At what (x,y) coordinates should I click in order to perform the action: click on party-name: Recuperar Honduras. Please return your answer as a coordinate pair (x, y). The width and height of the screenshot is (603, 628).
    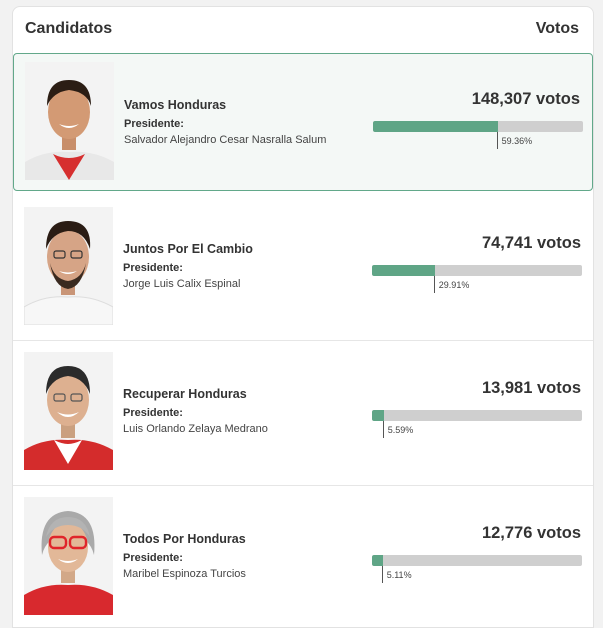
    Looking at the image, I should click on (185, 394).